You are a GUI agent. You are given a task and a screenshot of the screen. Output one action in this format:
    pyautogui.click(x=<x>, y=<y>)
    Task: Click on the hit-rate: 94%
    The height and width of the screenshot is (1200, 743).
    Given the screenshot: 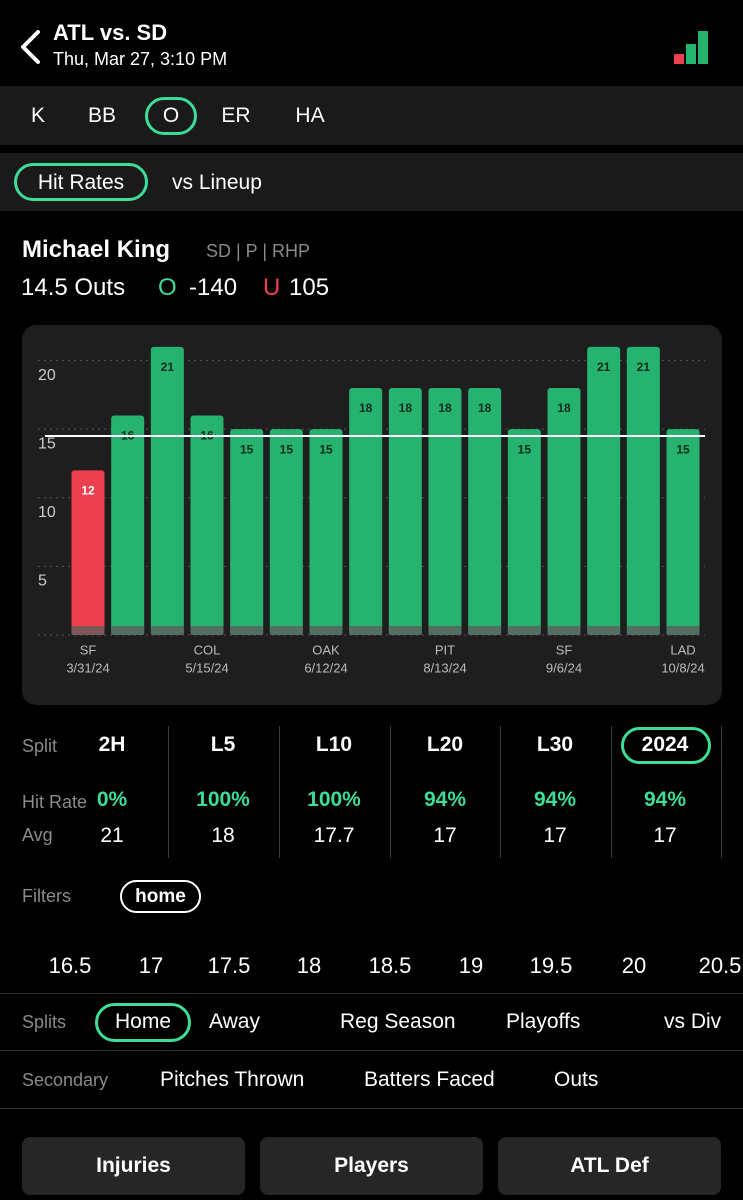 What is the action you would take?
    pyautogui.click(x=445, y=799)
    